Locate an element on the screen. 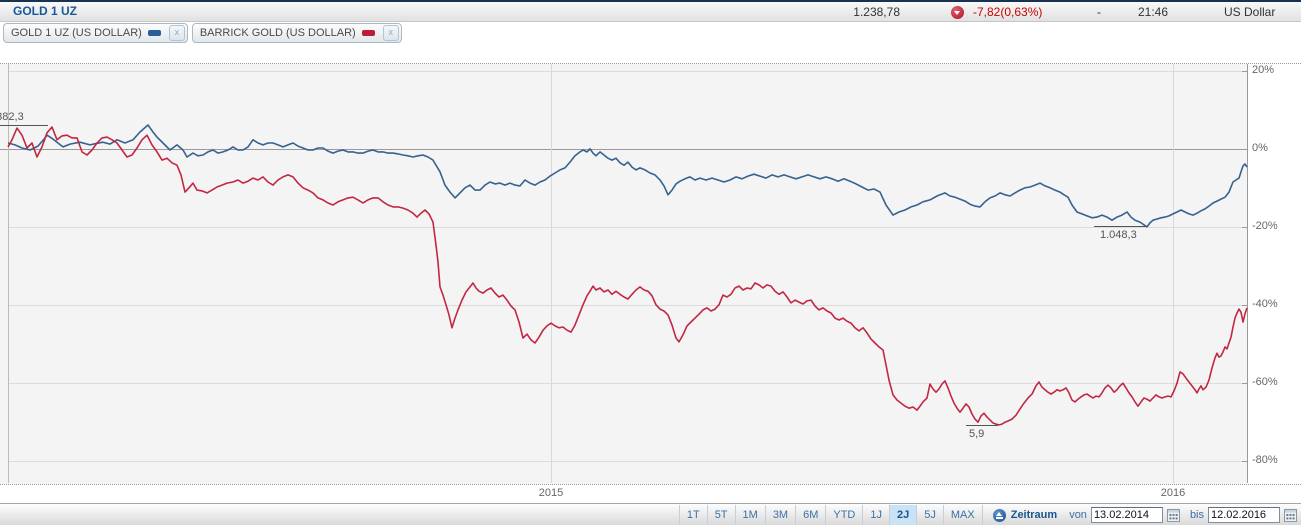 This screenshot has height=527, width=1301. range-button-2j: 2J is located at coordinates (903, 515).